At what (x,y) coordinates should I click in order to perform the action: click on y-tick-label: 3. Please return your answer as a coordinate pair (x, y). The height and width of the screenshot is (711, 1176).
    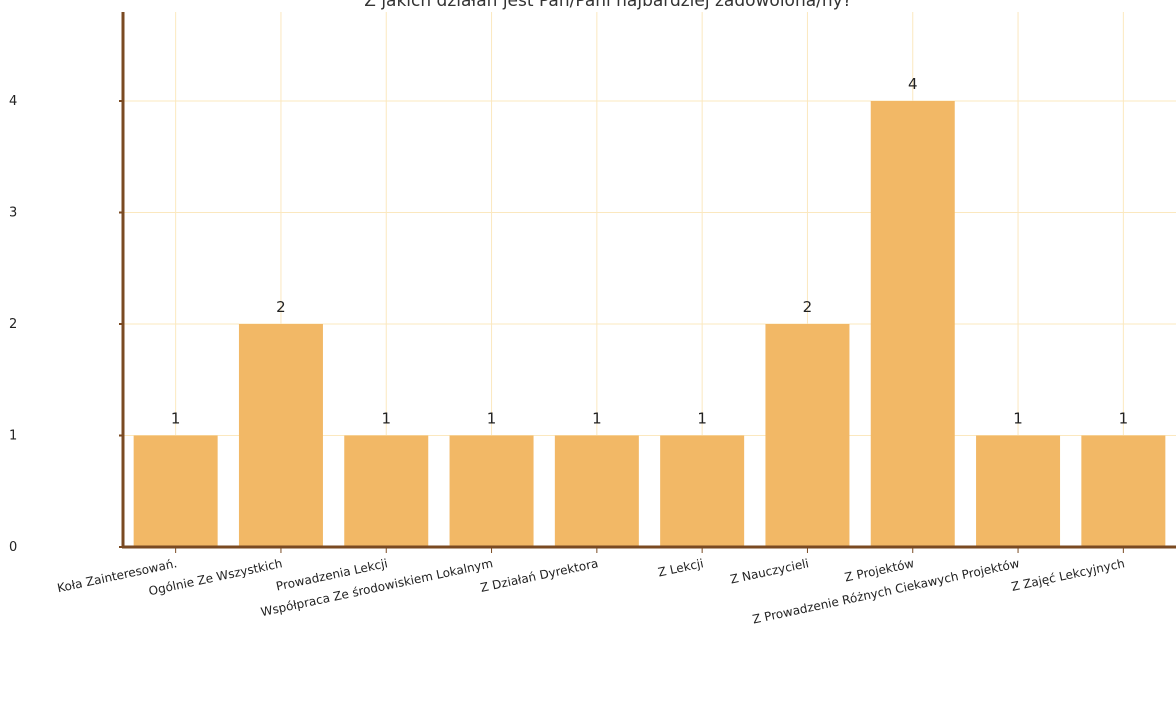
    Looking at the image, I should click on (13, 213).